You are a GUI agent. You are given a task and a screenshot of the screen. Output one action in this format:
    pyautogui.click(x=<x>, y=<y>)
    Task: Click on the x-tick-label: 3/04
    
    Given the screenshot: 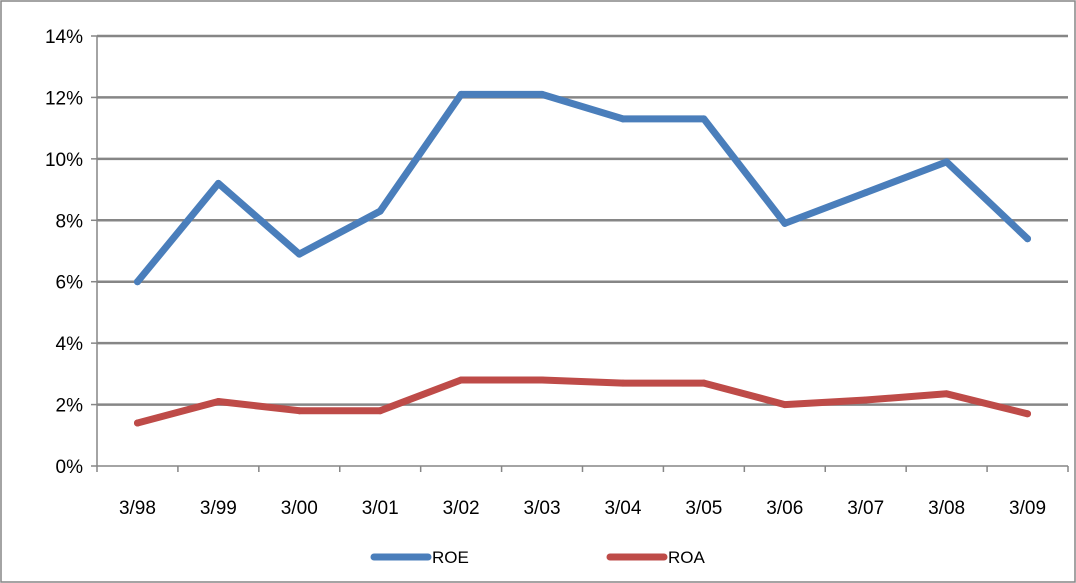 What is the action you would take?
    pyautogui.click(x=622, y=508)
    